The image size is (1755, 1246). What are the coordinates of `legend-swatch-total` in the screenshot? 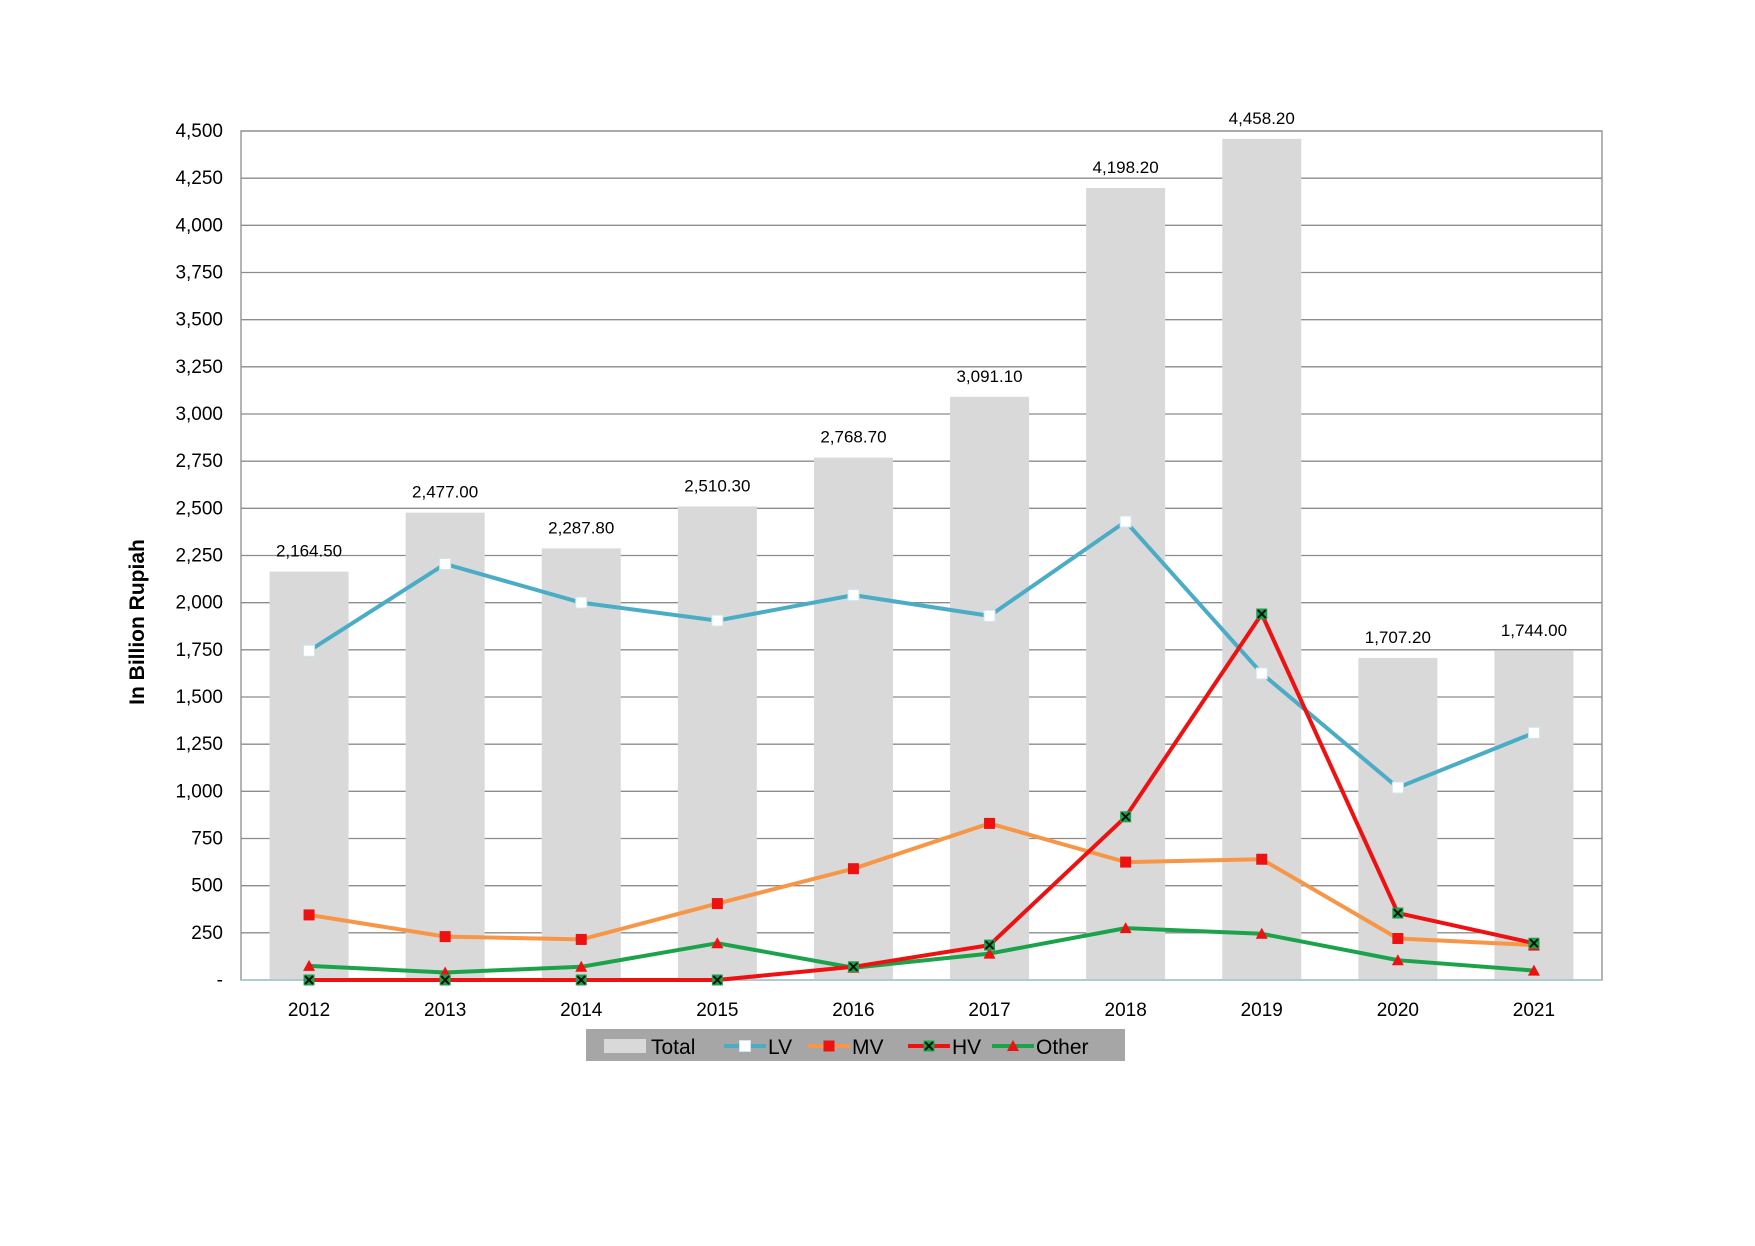 It's located at (625, 1046).